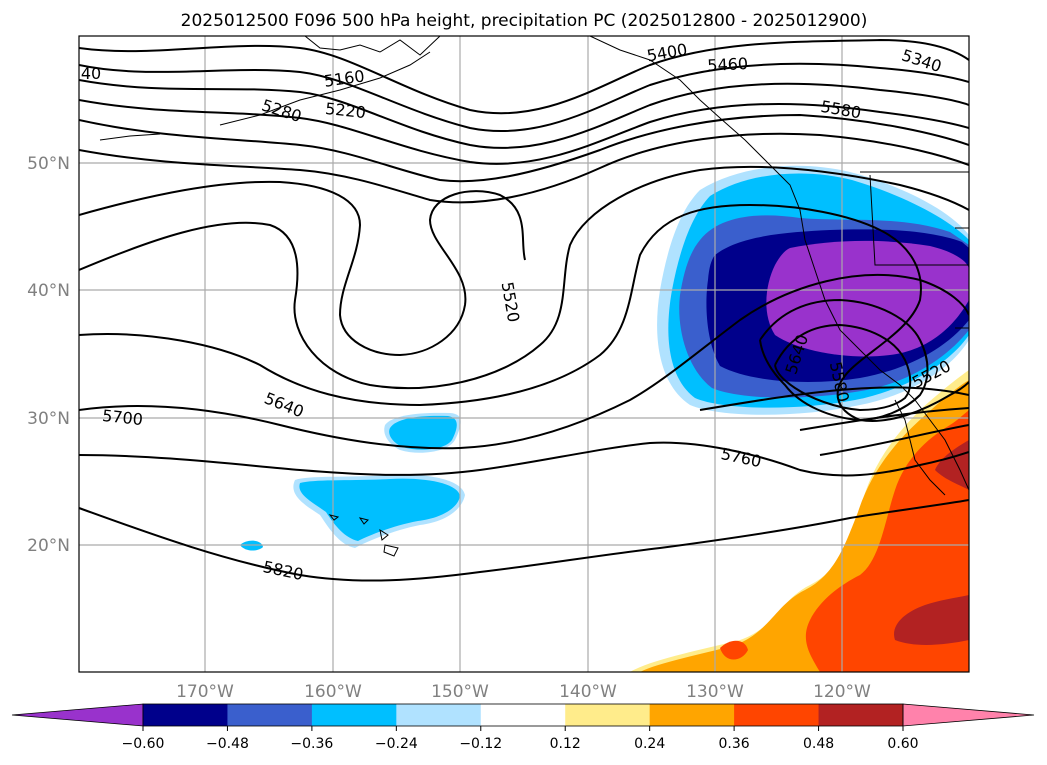  Describe the element at coordinates (799, 521) in the screenshot. I see `positive-anomaly-region` at that location.